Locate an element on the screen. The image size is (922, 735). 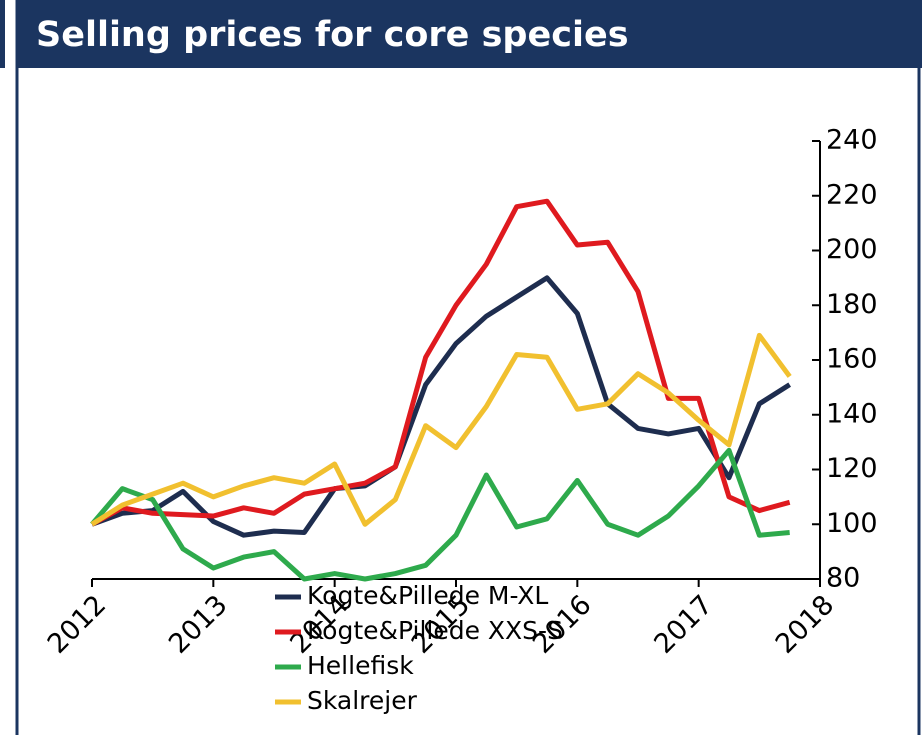
y-tick-label: 200 is located at coordinates (852, 249).